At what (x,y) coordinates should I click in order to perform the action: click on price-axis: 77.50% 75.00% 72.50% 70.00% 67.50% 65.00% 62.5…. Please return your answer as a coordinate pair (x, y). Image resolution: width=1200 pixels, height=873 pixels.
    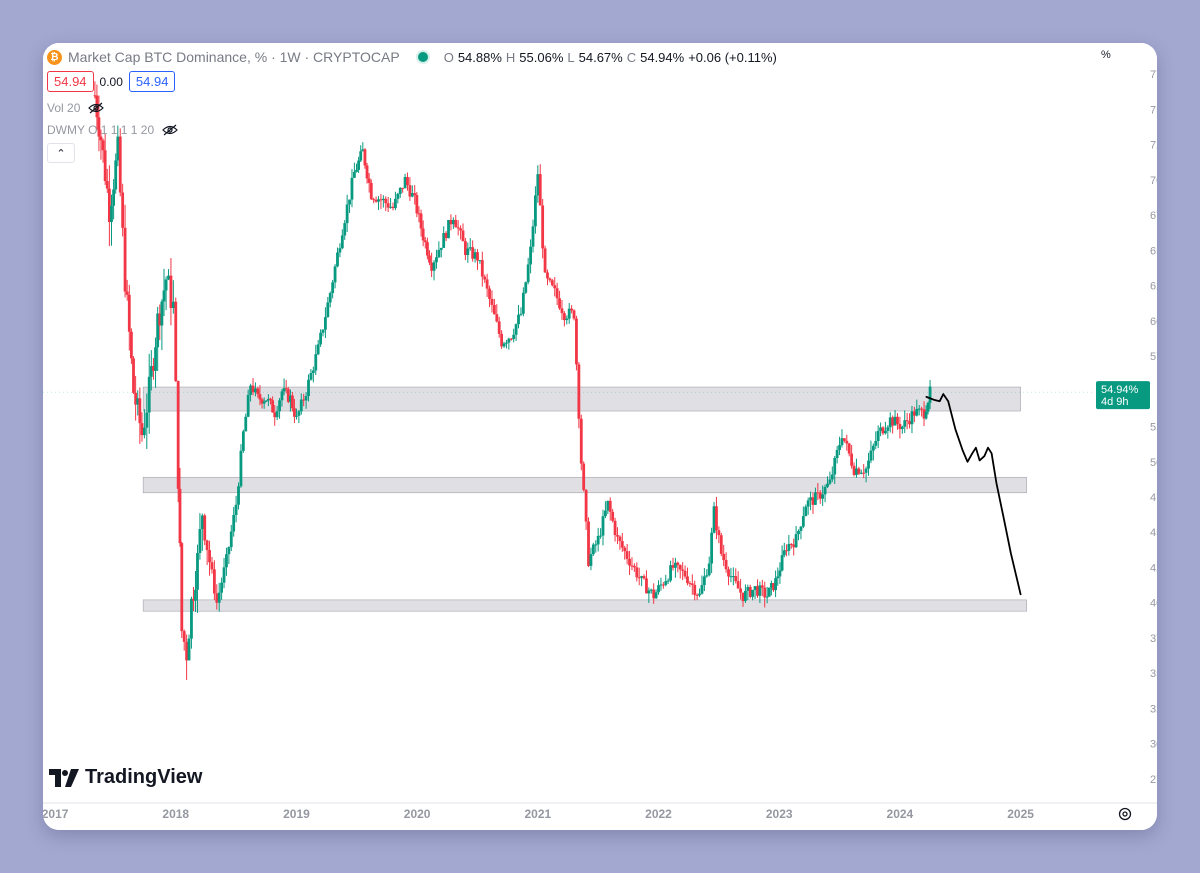
    Looking at the image, I should click on (1153, 427).